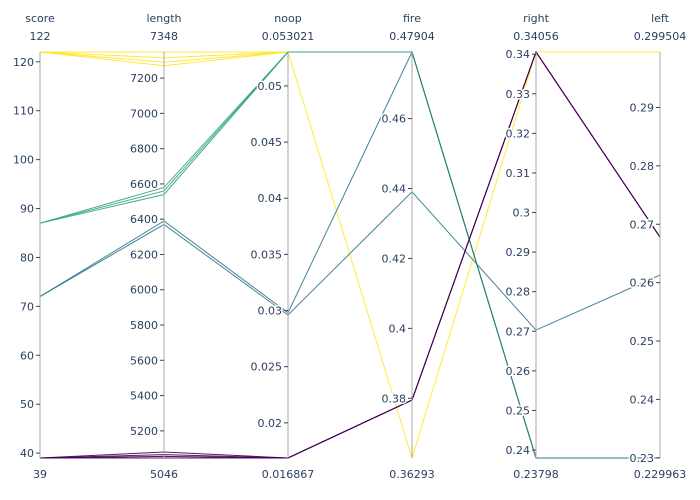 This screenshot has width=700, height=500. Describe the element at coordinates (412, 474) in the screenshot. I see `axis-range-min-label: 0.36293` at that location.